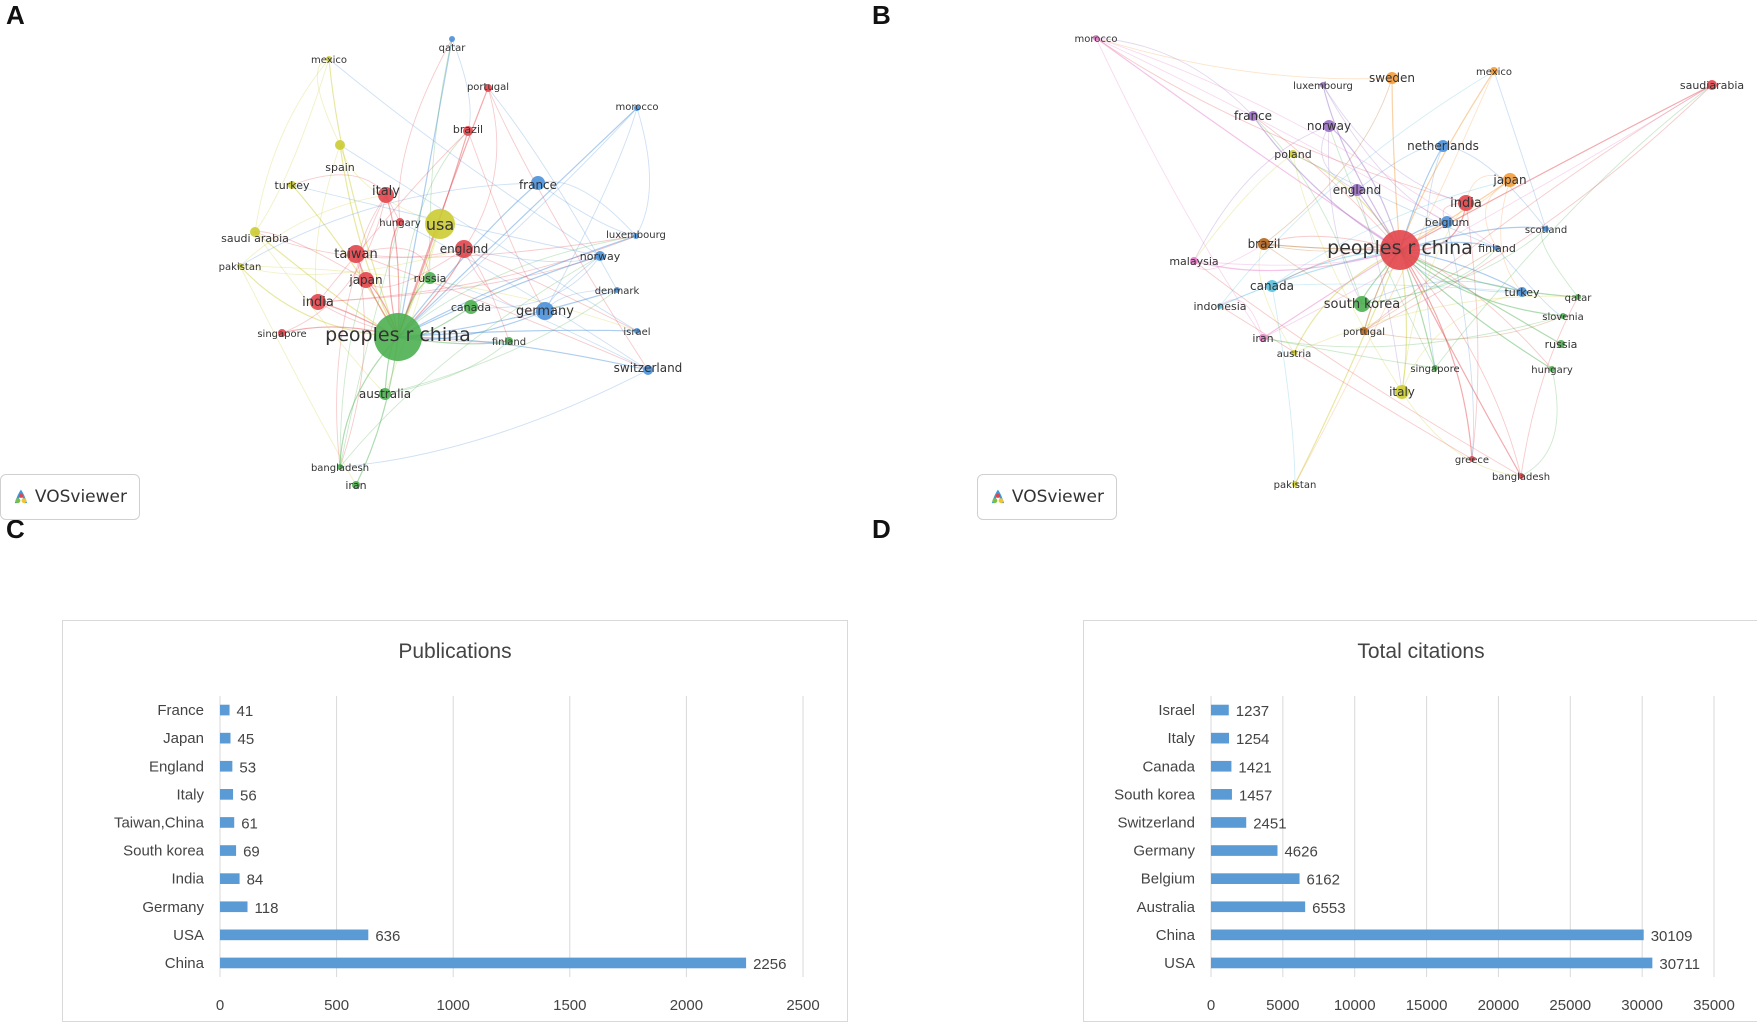 The height and width of the screenshot is (1026, 1757). Describe the element at coordinates (1047, 497) in the screenshot. I see `vosviewer-badge-b: VOSviewer` at that location.